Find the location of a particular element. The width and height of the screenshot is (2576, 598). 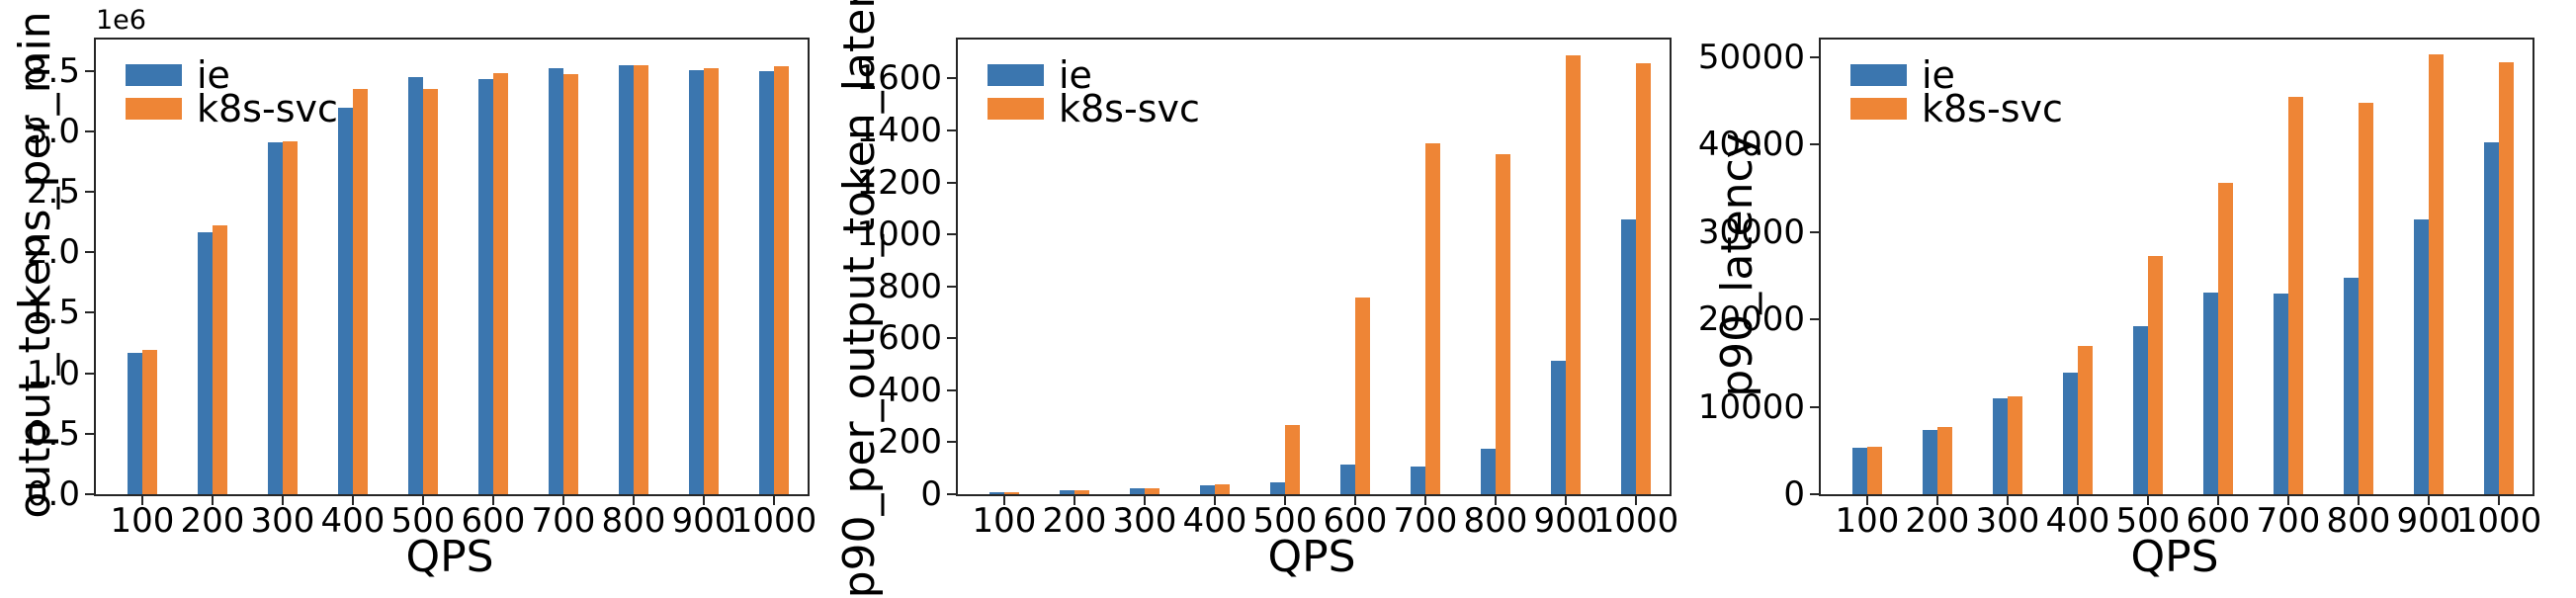

x-tick-label: 1000 is located at coordinates (773, 521).